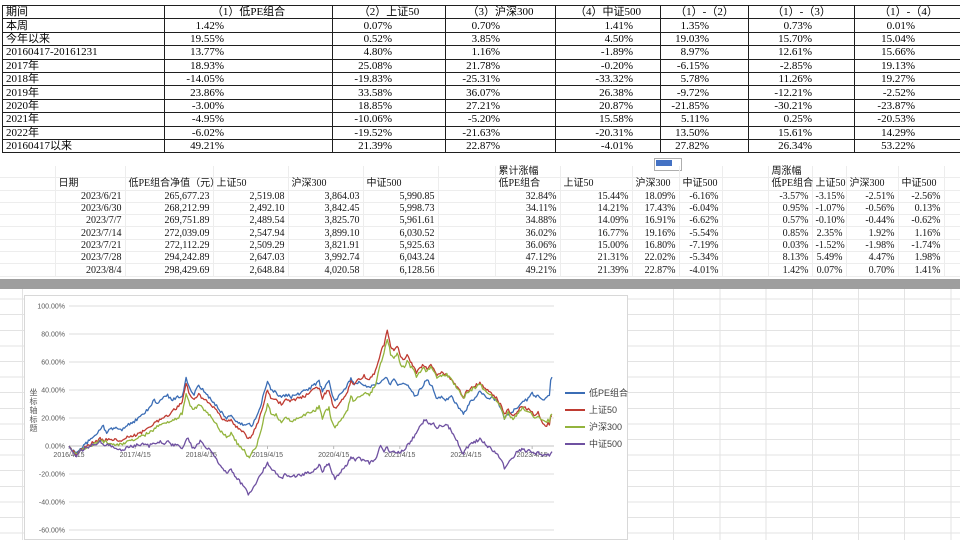  Describe the element at coordinates (829, 208) in the screenshot. I see `detail-cell: -1.07%` at that location.